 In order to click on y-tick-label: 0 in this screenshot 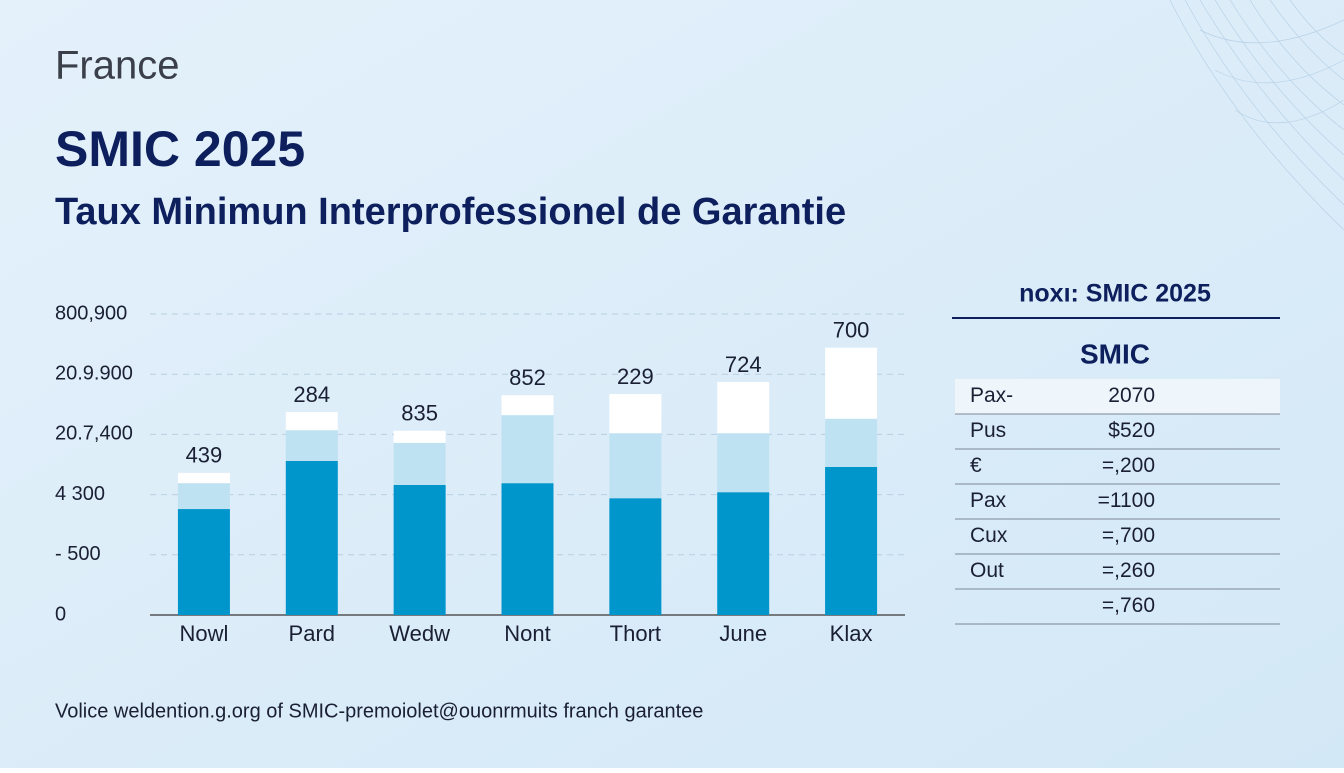, I will do `click(60, 614)`.